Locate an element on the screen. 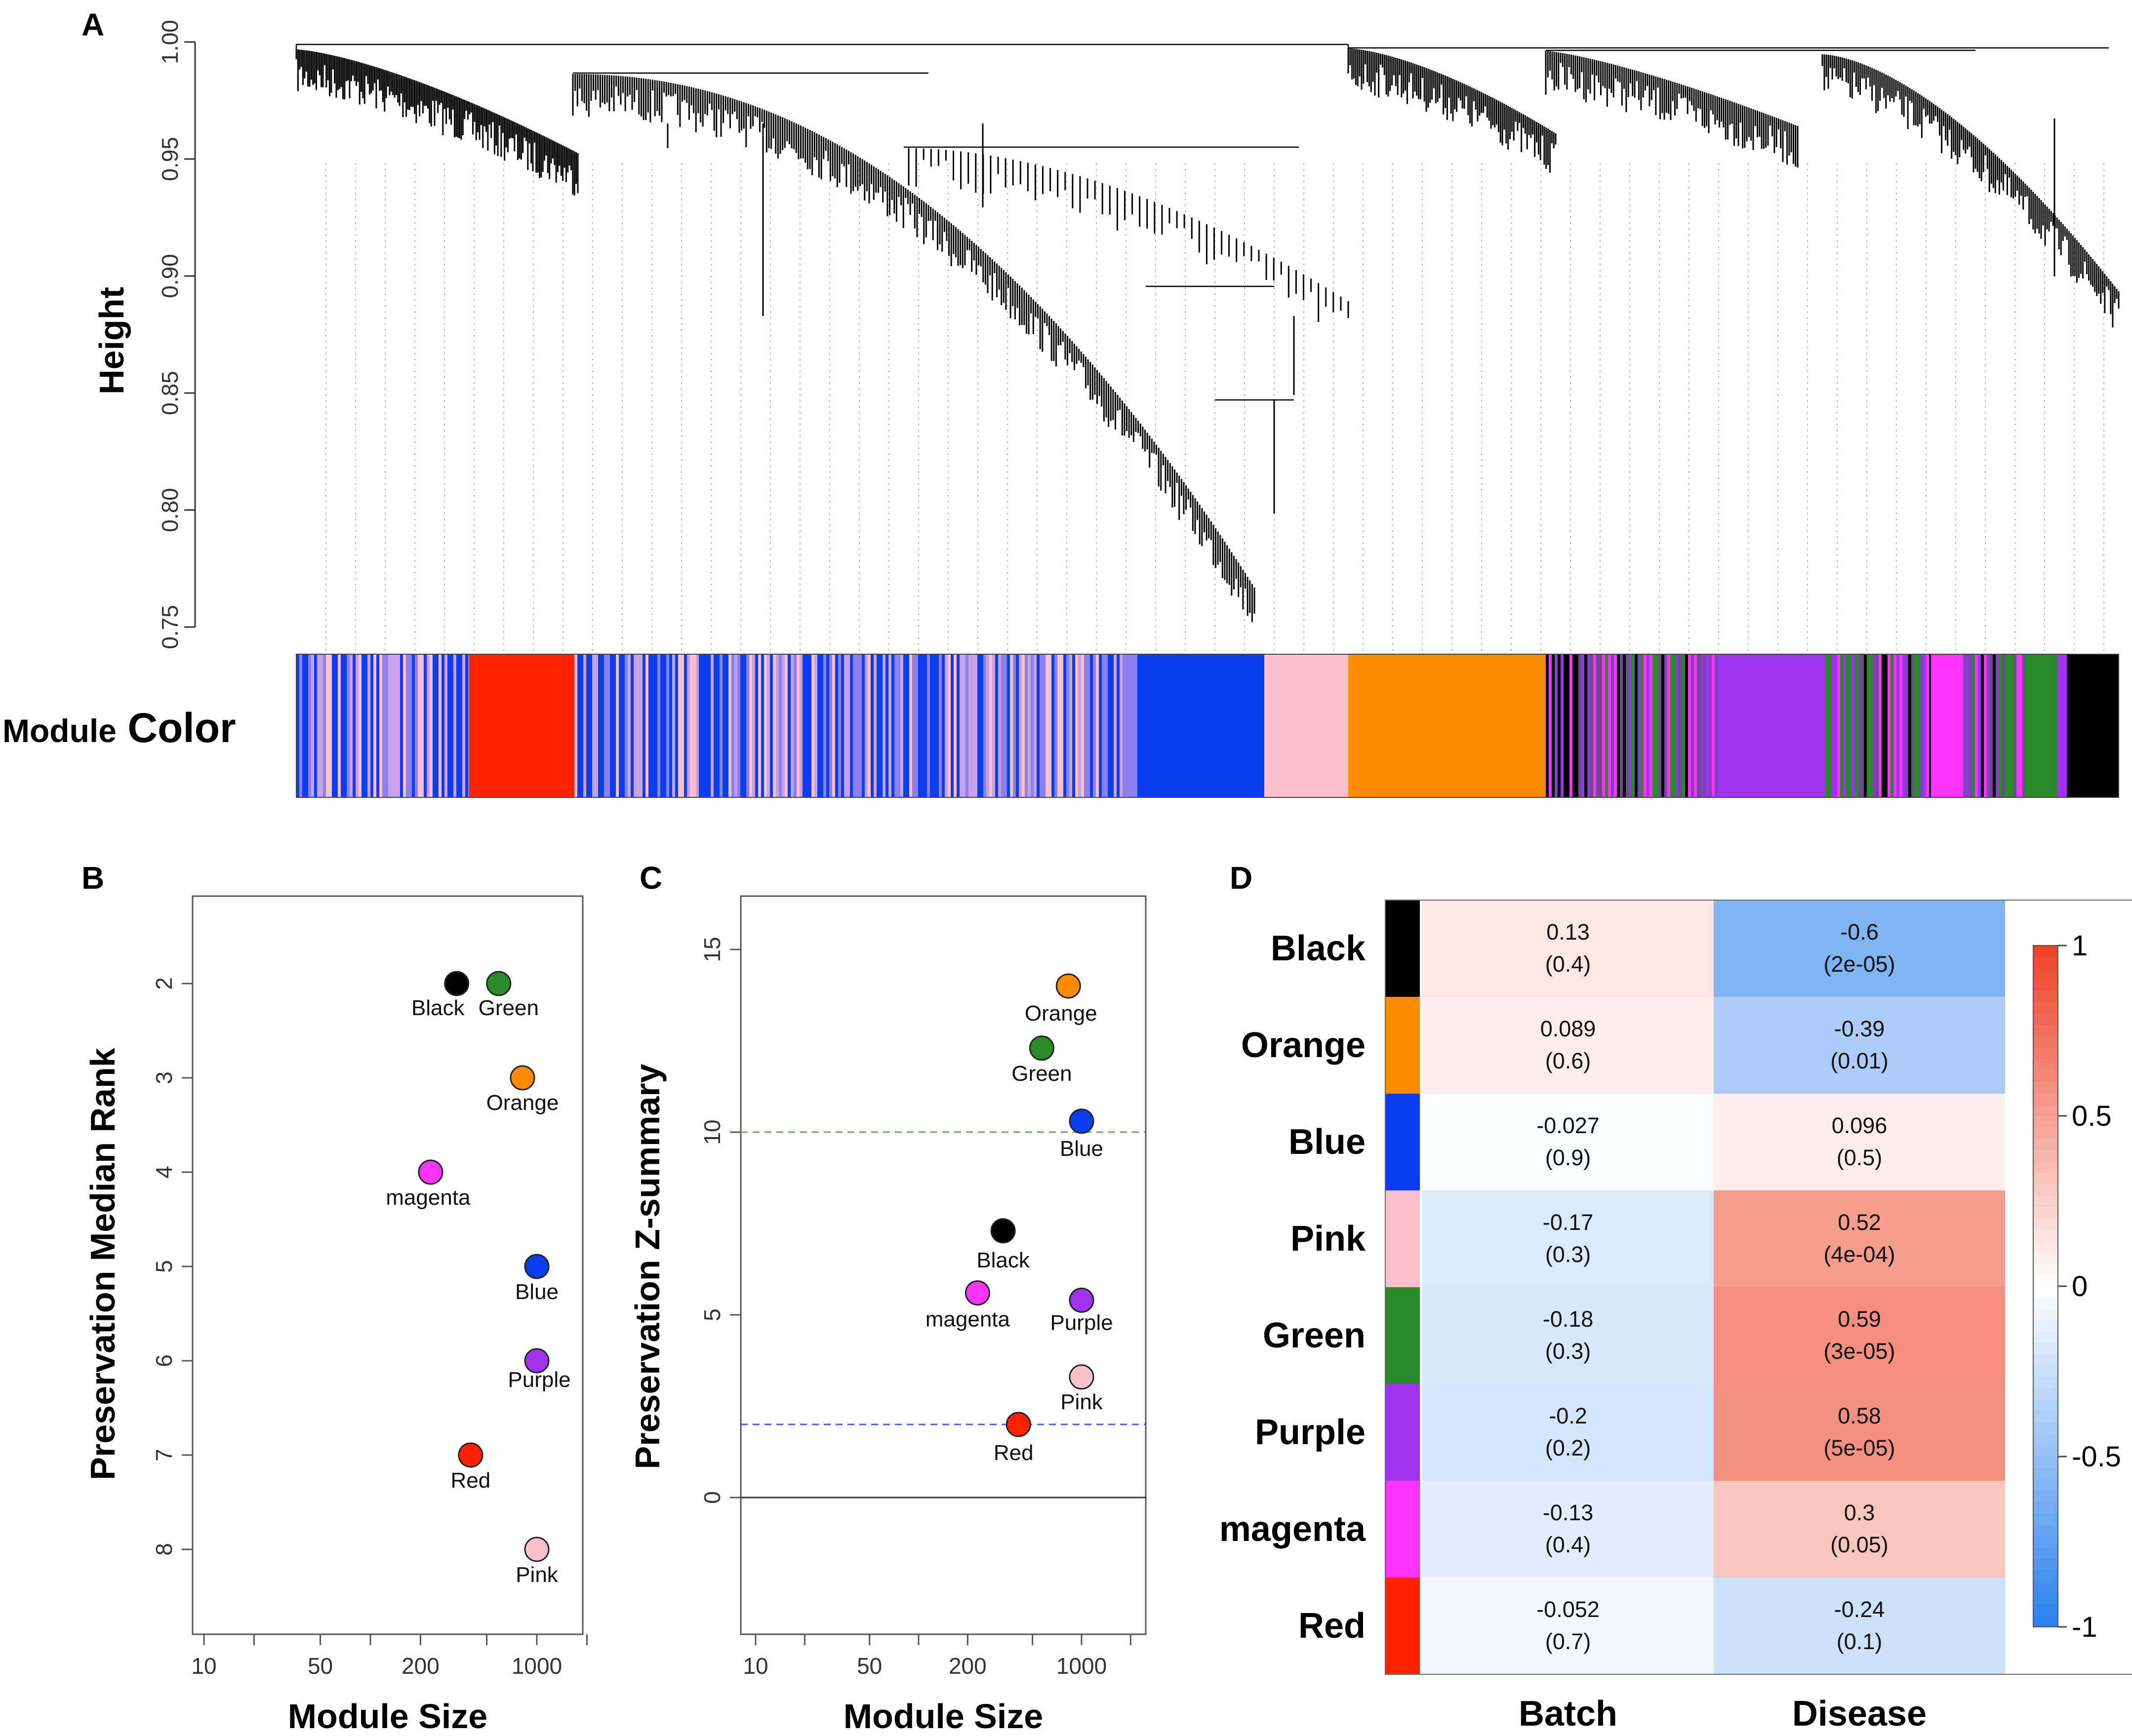 This screenshot has width=2132, height=1736. plot-c-x-label: Module Size is located at coordinates (943, 1716).